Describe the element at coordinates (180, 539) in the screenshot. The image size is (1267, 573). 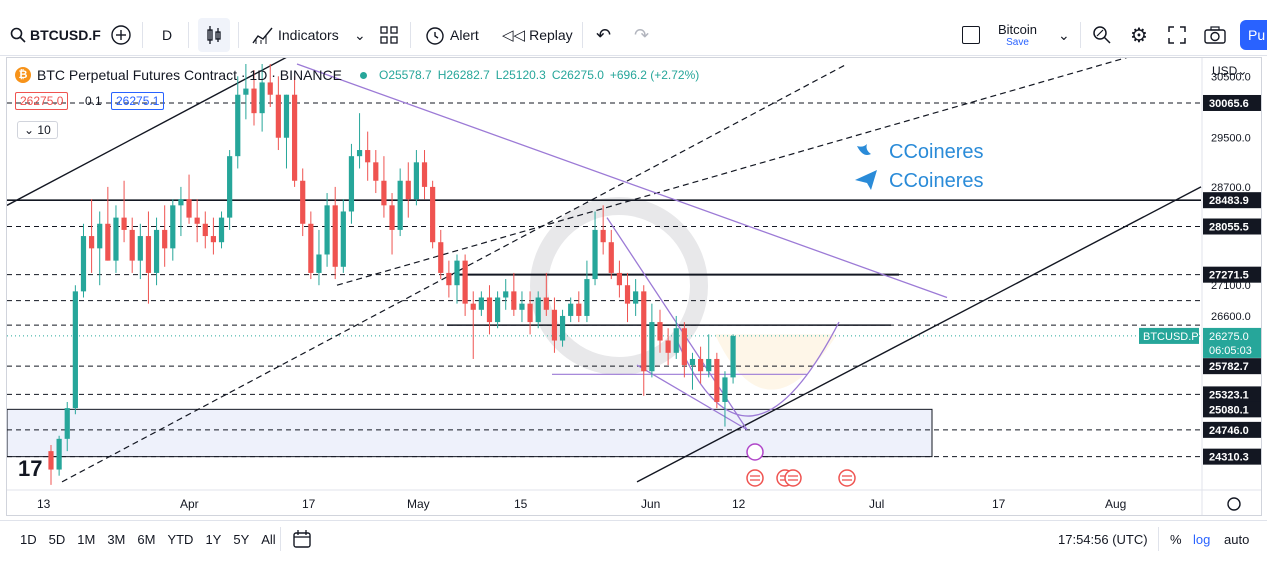
I see `range-ytd: YTD` at that location.